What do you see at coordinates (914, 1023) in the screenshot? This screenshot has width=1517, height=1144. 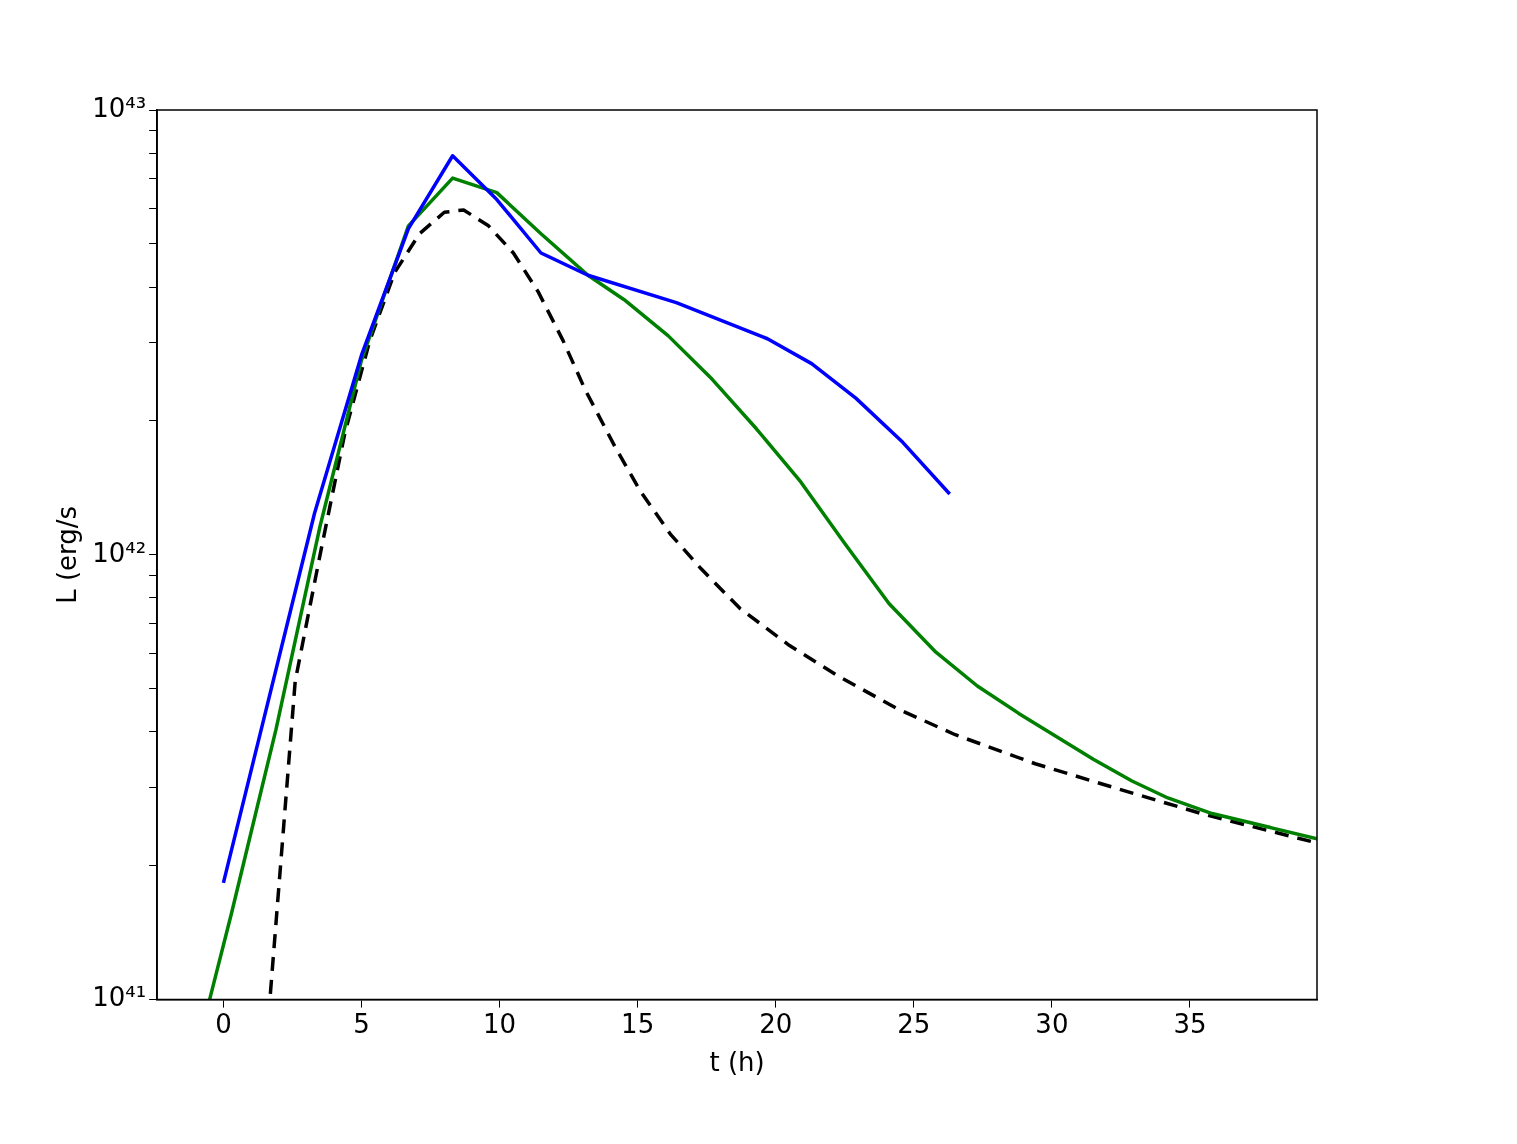 I see `x-tick-label: 25` at bounding box center [914, 1023].